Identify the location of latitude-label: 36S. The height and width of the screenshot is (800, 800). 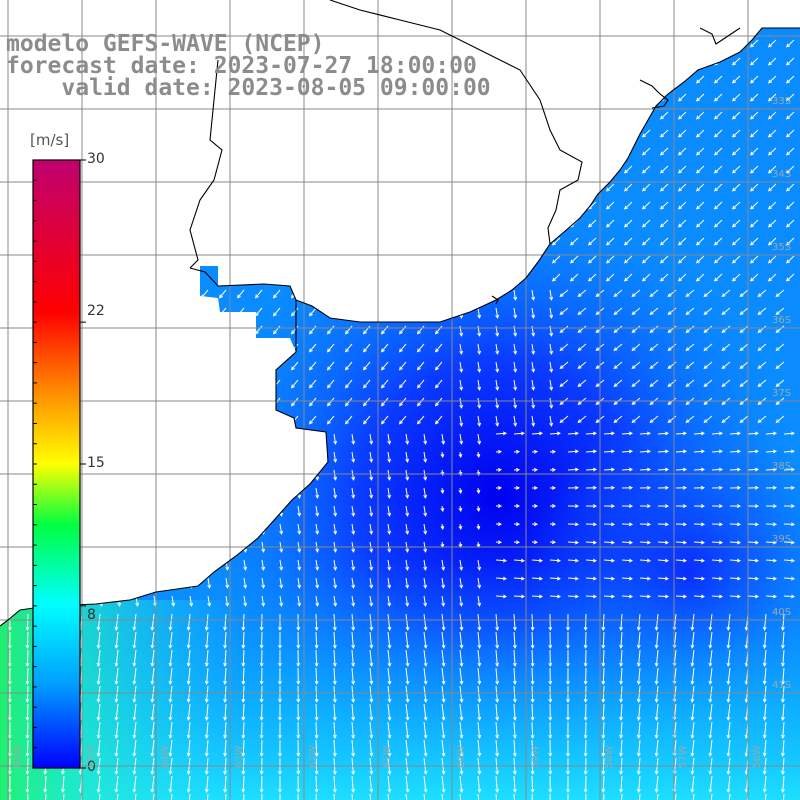
(782, 320).